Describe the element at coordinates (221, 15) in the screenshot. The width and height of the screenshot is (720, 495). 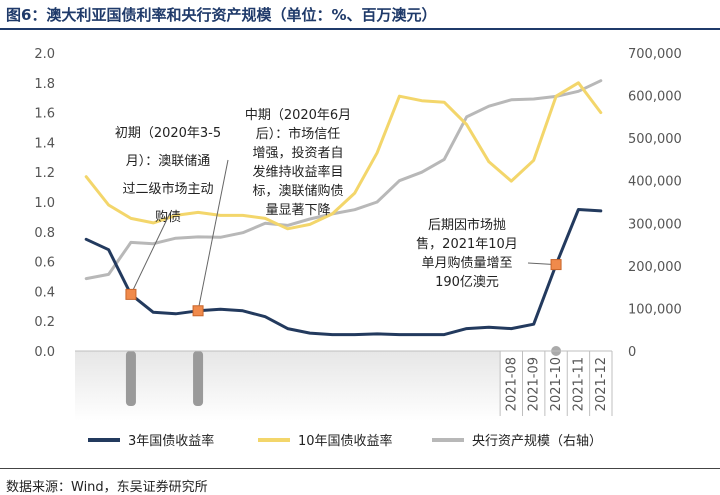
I see `figure-title: 图6：澳大利亚国债利率和央行资产规模（单位：%、百万澳元）` at that location.